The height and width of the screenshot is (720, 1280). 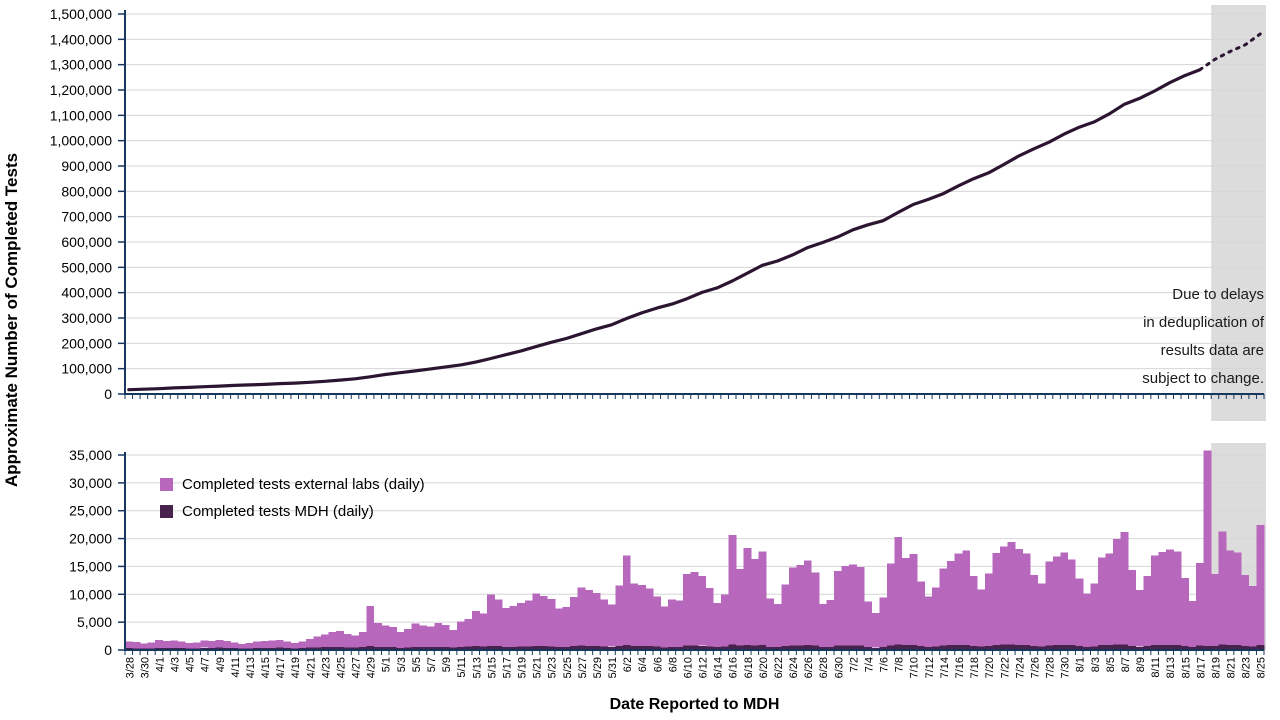 What do you see at coordinates (372, 667) in the screenshot?
I see `svg-text: 4/29` at bounding box center [372, 667].